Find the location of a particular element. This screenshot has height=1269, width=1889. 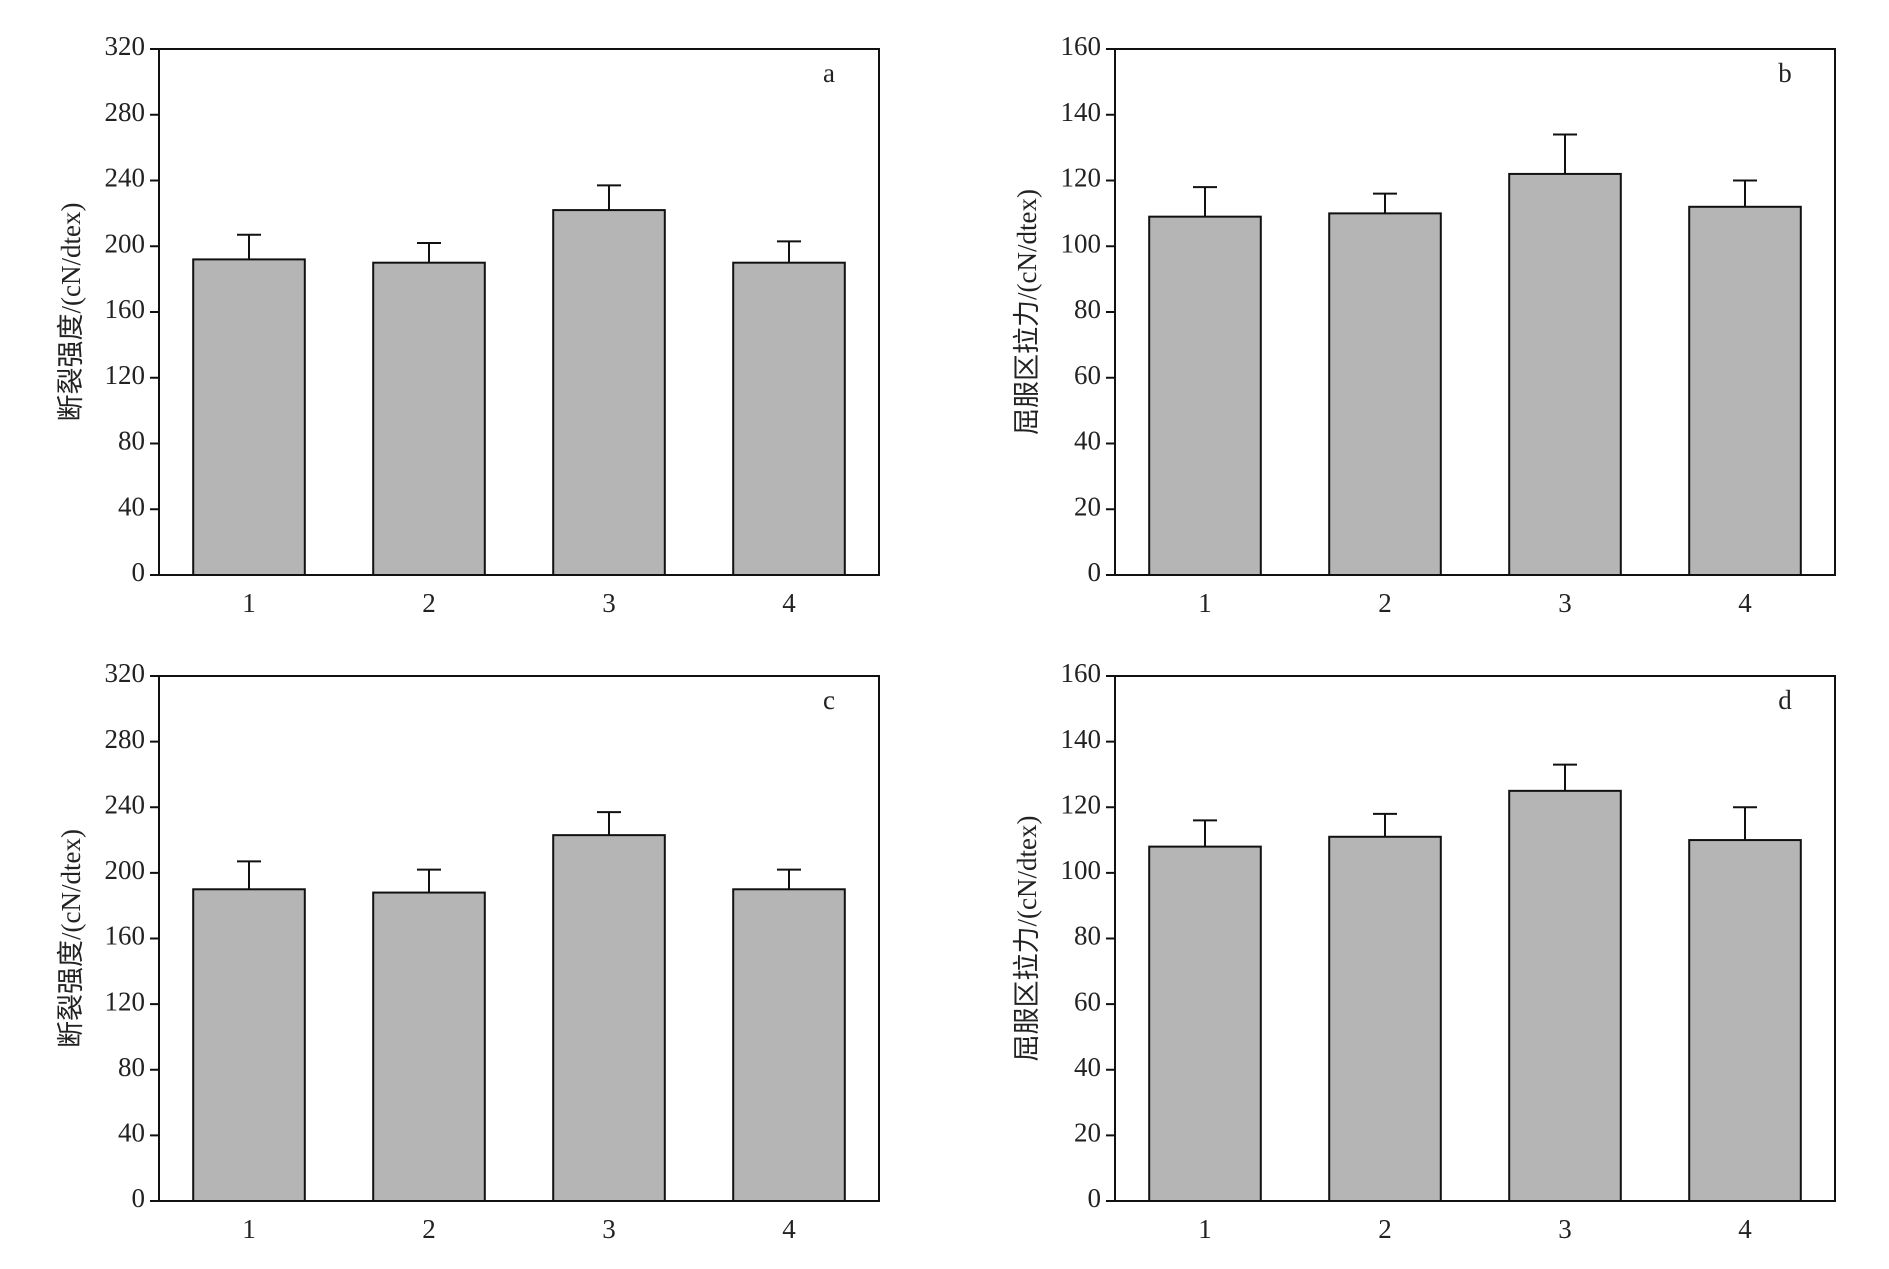

panel-label: b is located at coordinates (1785, 73).